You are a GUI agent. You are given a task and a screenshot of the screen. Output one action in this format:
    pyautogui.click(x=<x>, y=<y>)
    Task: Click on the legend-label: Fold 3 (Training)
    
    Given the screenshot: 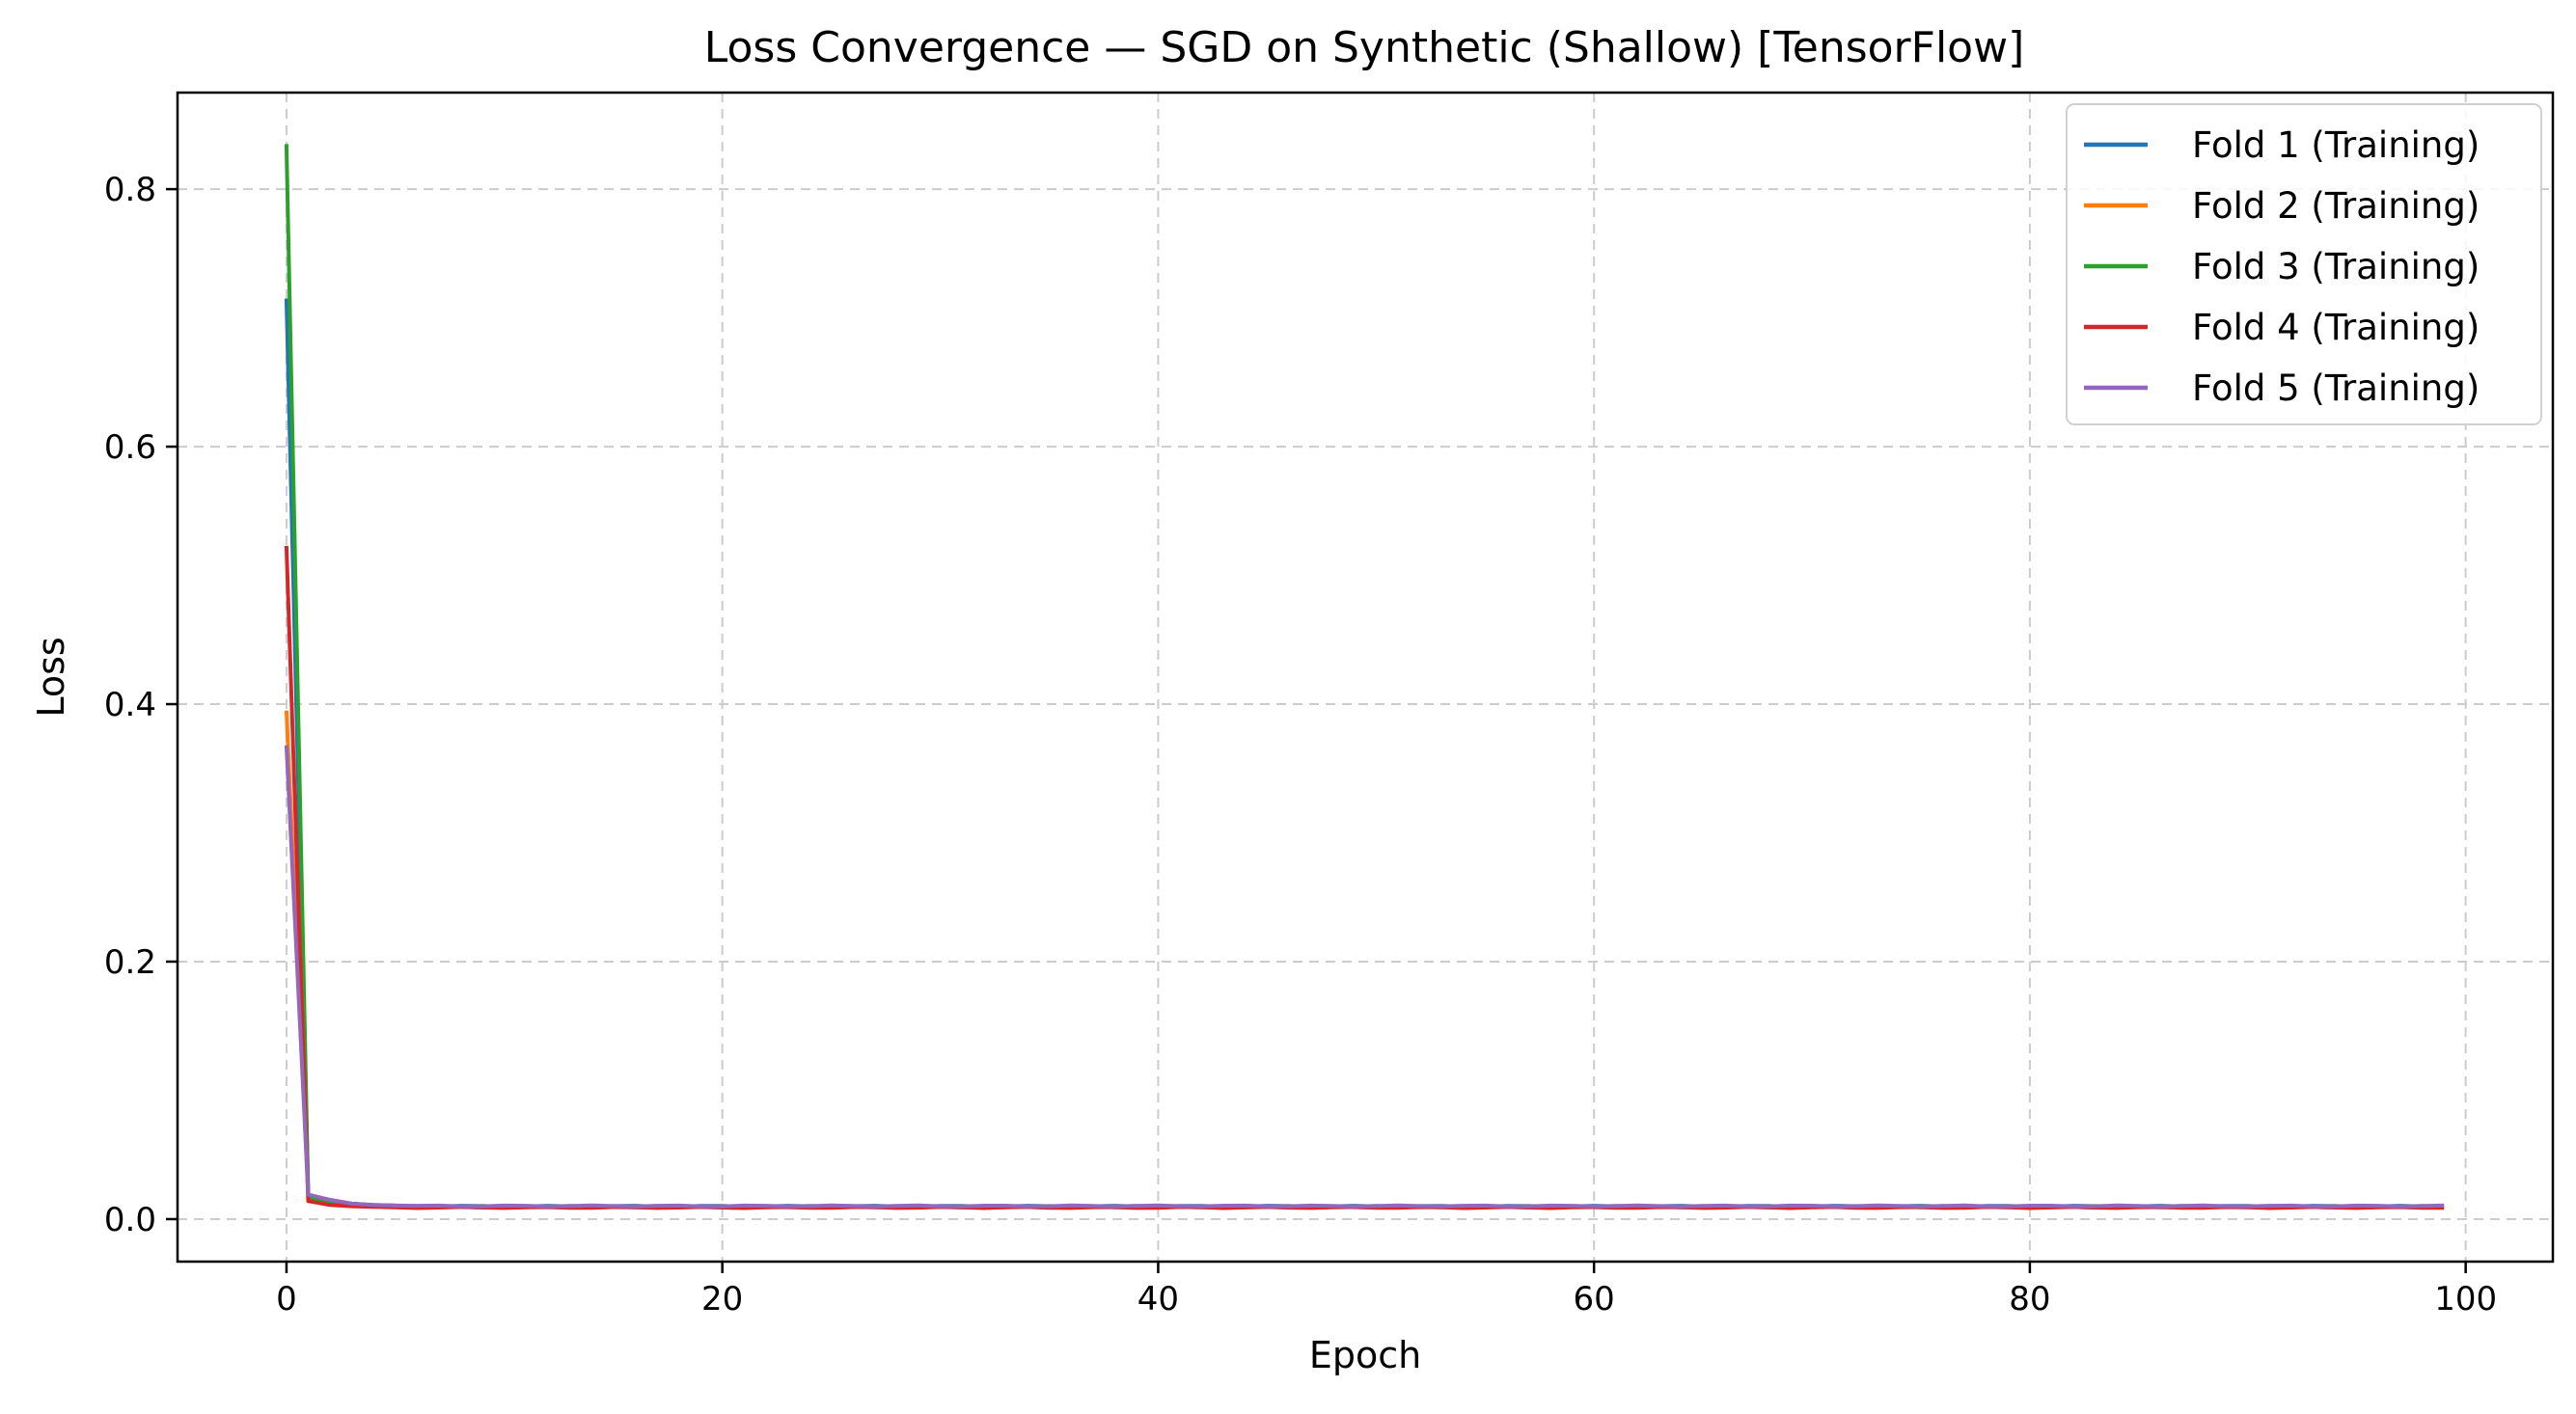 What is the action you would take?
    pyautogui.click(x=2336, y=266)
    